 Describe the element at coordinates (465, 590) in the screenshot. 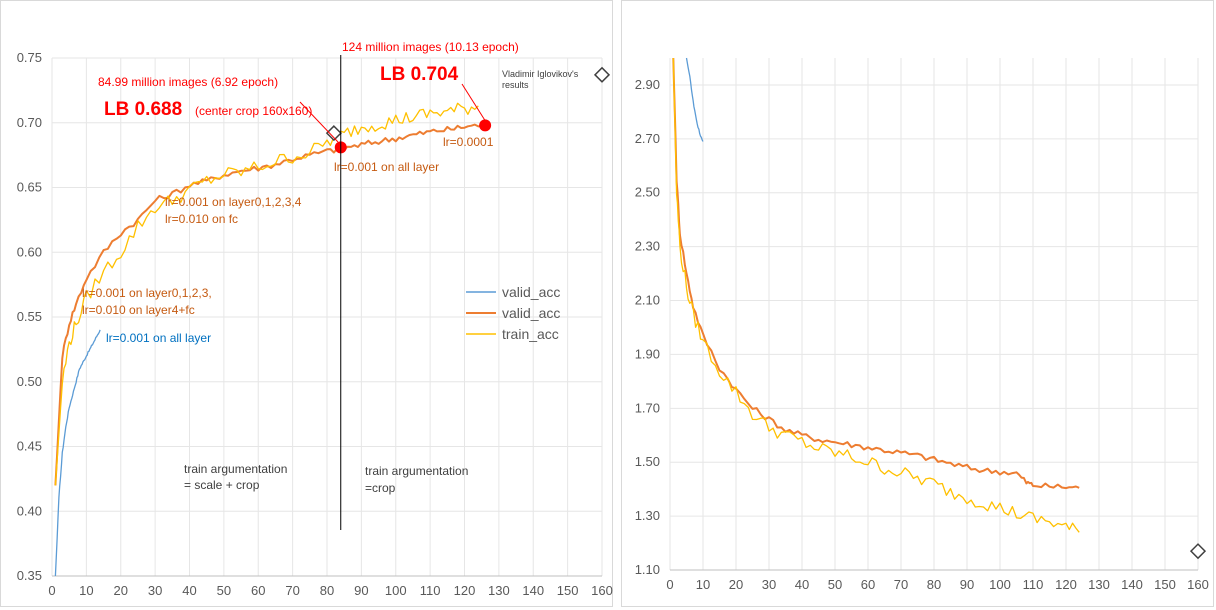

I see `left-x-tick-label: 120` at that location.